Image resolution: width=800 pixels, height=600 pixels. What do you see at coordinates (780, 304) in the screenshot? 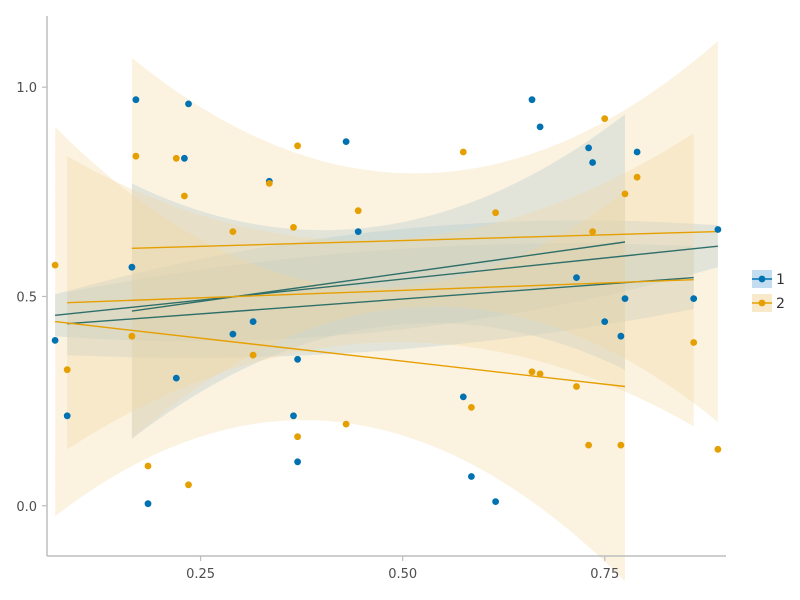
I see `legend-label-2: 2` at bounding box center [780, 304].